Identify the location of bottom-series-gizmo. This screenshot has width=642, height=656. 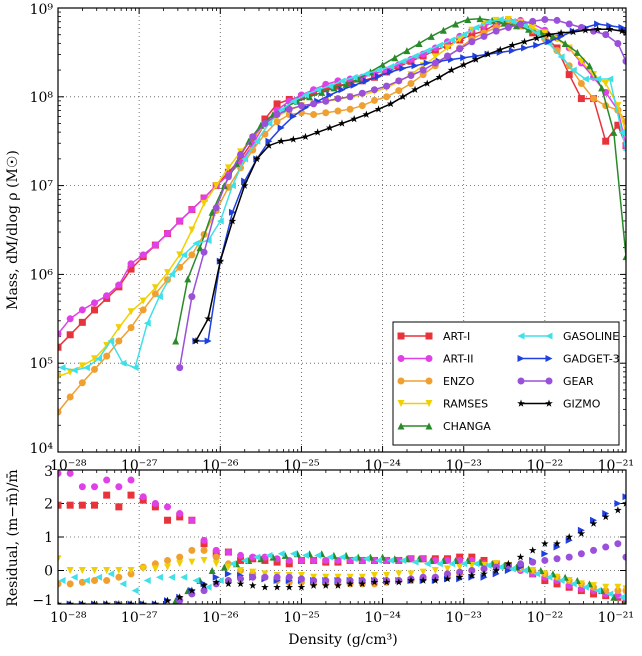
(342, 551).